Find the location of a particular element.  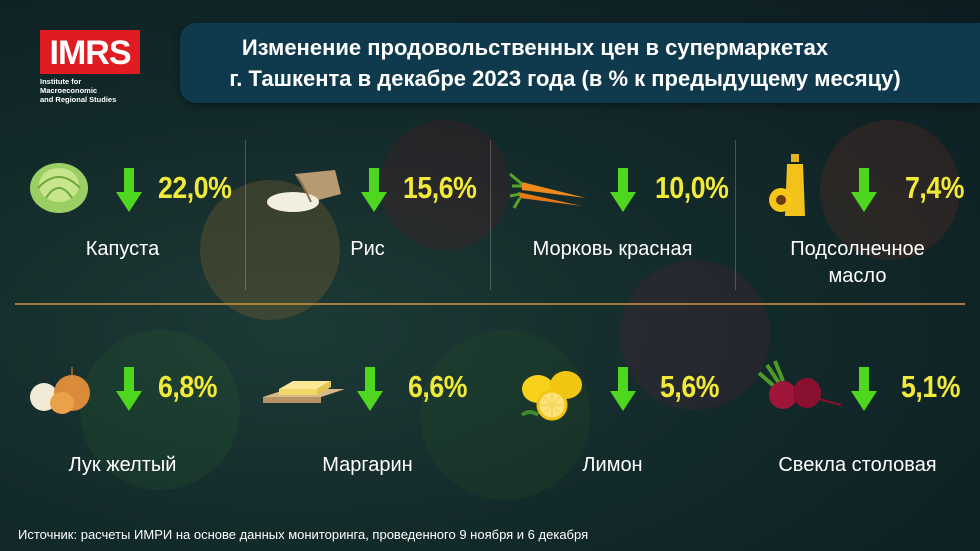

logo-subtitle-line1: Institute for Macroeconomic is located at coordinates (69, 86).